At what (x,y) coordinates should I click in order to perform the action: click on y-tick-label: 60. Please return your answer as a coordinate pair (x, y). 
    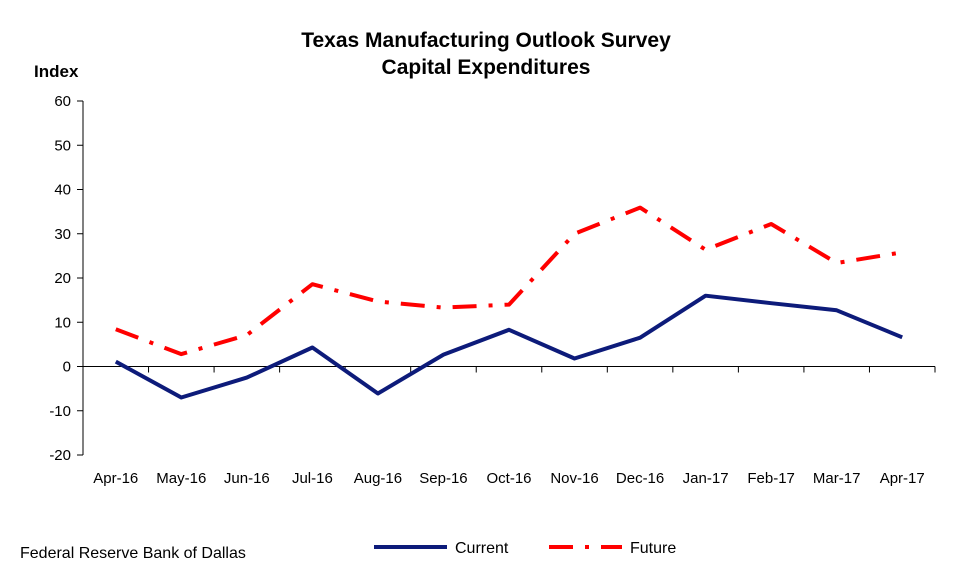
    Looking at the image, I should click on (62, 101).